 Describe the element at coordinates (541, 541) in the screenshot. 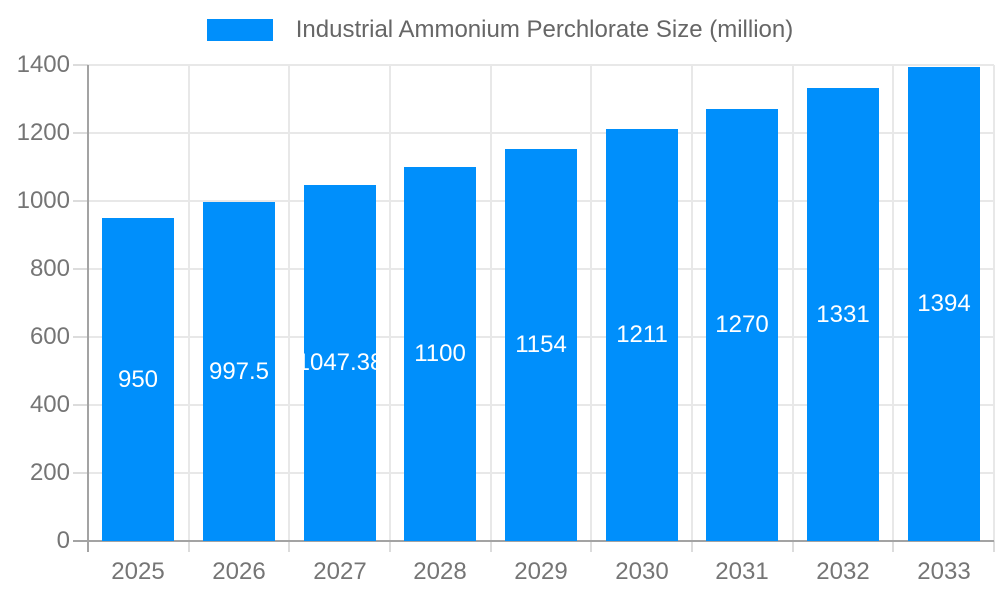

I see `x-axis-line` at that location.